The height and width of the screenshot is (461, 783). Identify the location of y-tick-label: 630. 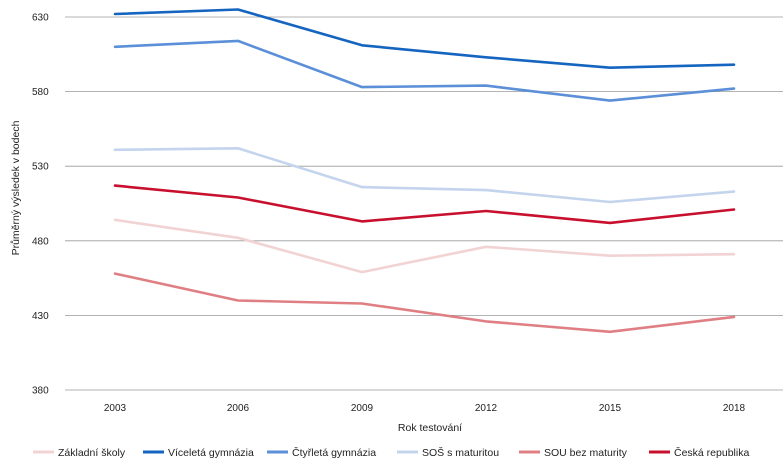
(40, 18).